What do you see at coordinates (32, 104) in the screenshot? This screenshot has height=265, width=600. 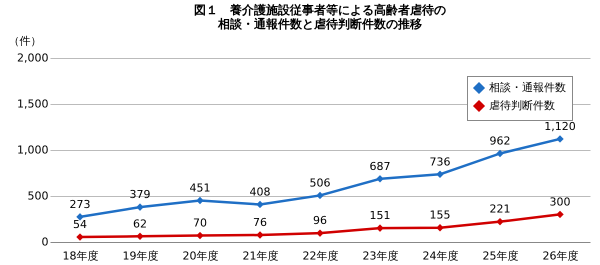 I see `y-tick-label: 1,500` at bounding box center [32, 104].